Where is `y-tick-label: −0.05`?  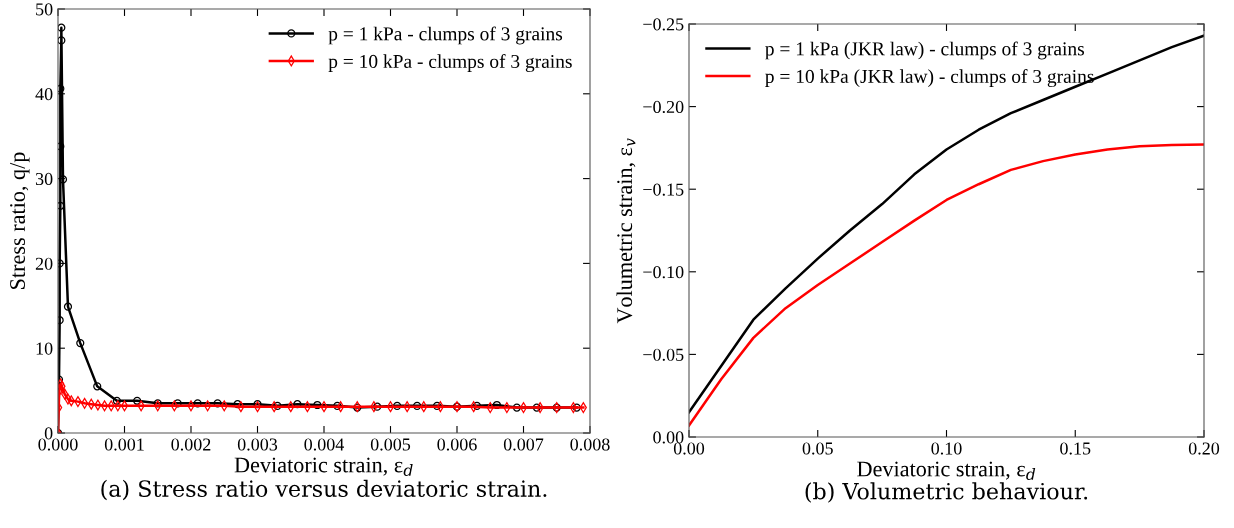 y-tick-label: −0.05 is located at coordinates (663, 354).